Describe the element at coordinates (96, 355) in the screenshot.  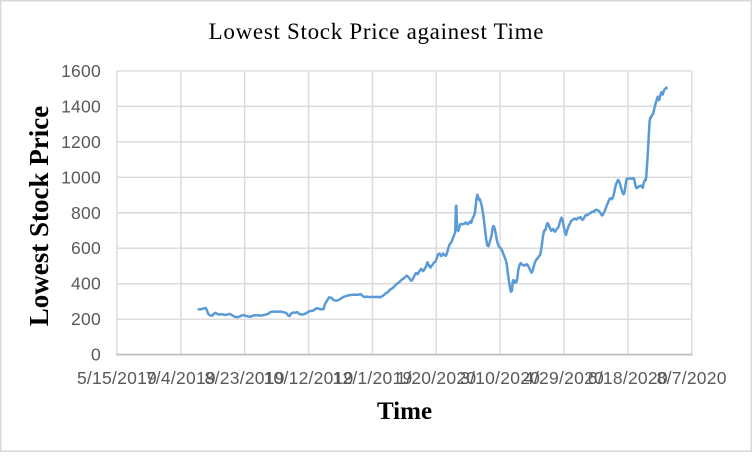
I see `svg-text: 0` at that location.